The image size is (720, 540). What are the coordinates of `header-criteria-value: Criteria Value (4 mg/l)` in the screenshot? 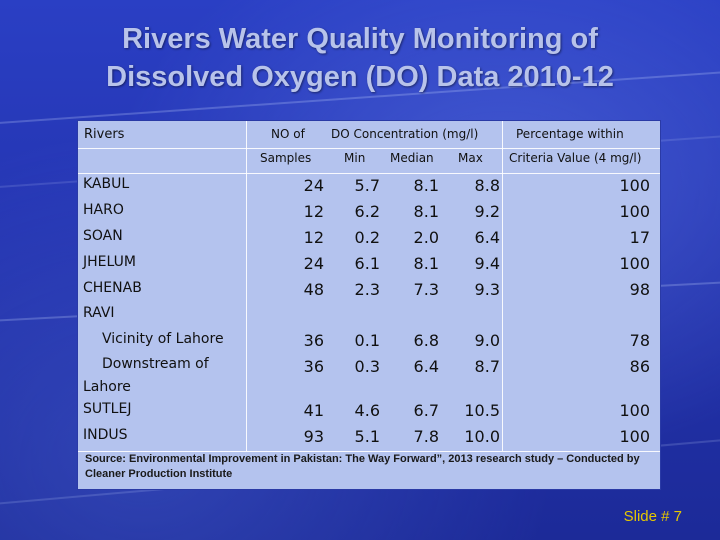 It's located at (575, 158).